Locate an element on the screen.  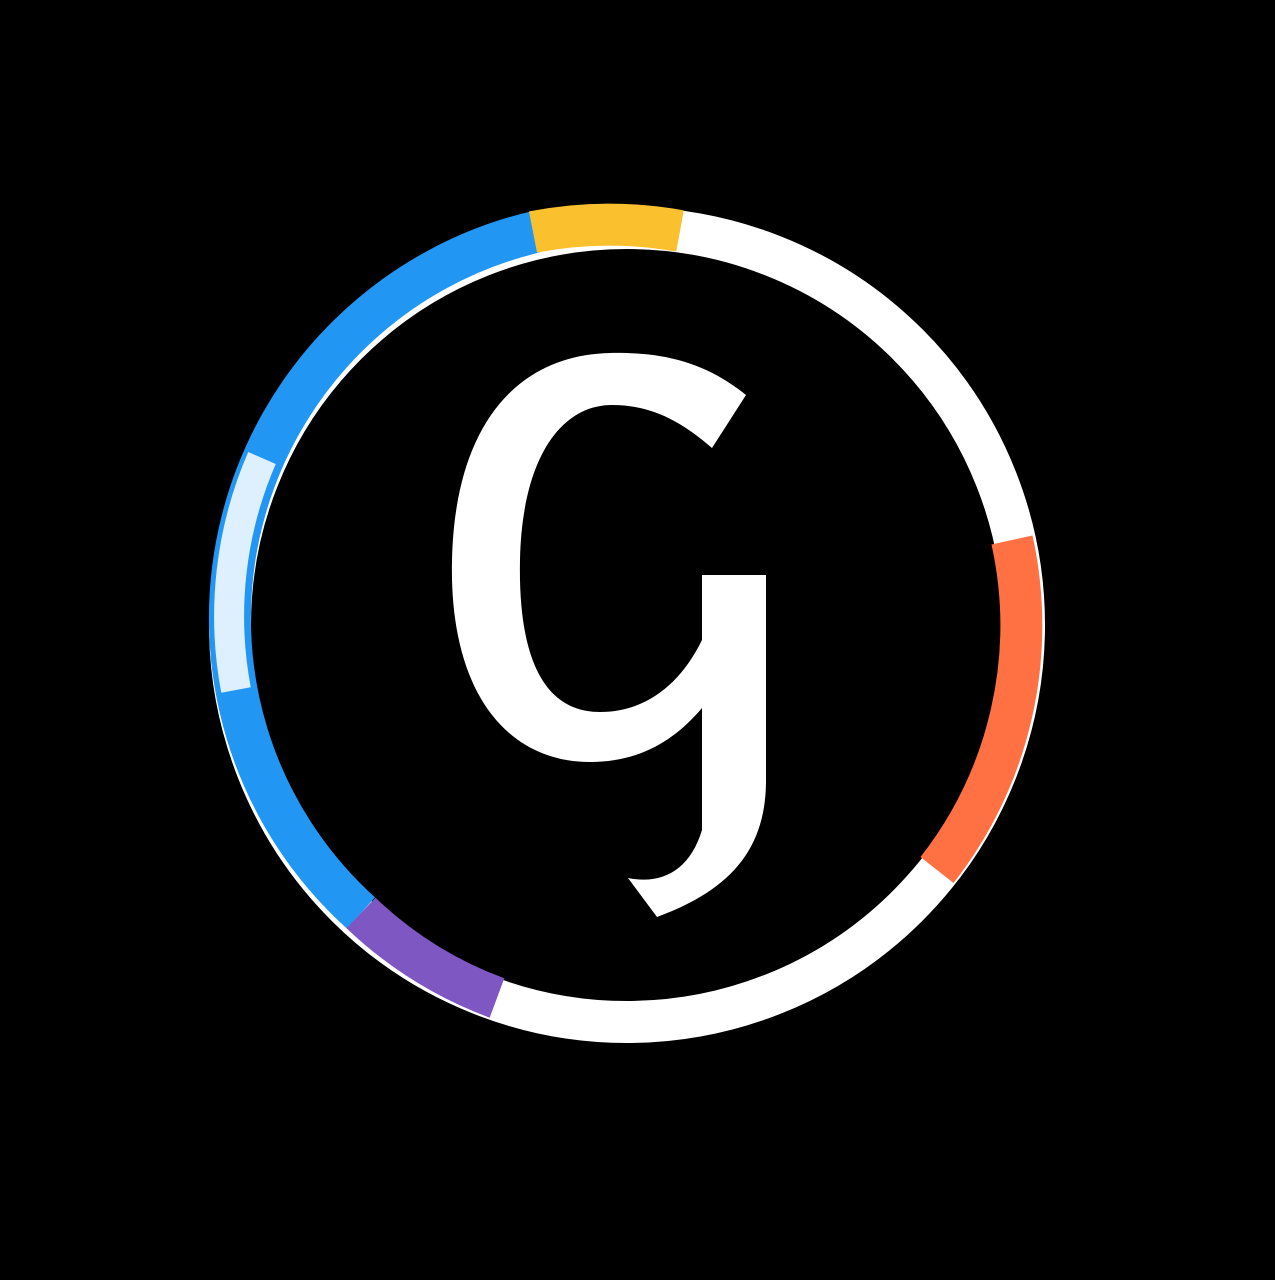
ring-segment-yellow is located at coordinates (606, 228).